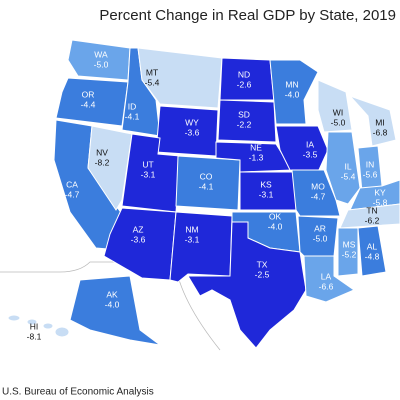 This screenshot has height=400, width=400. Describe the element at coordinates (191, 229) in the screenshot. I see `state-abbr: NM` at that location.